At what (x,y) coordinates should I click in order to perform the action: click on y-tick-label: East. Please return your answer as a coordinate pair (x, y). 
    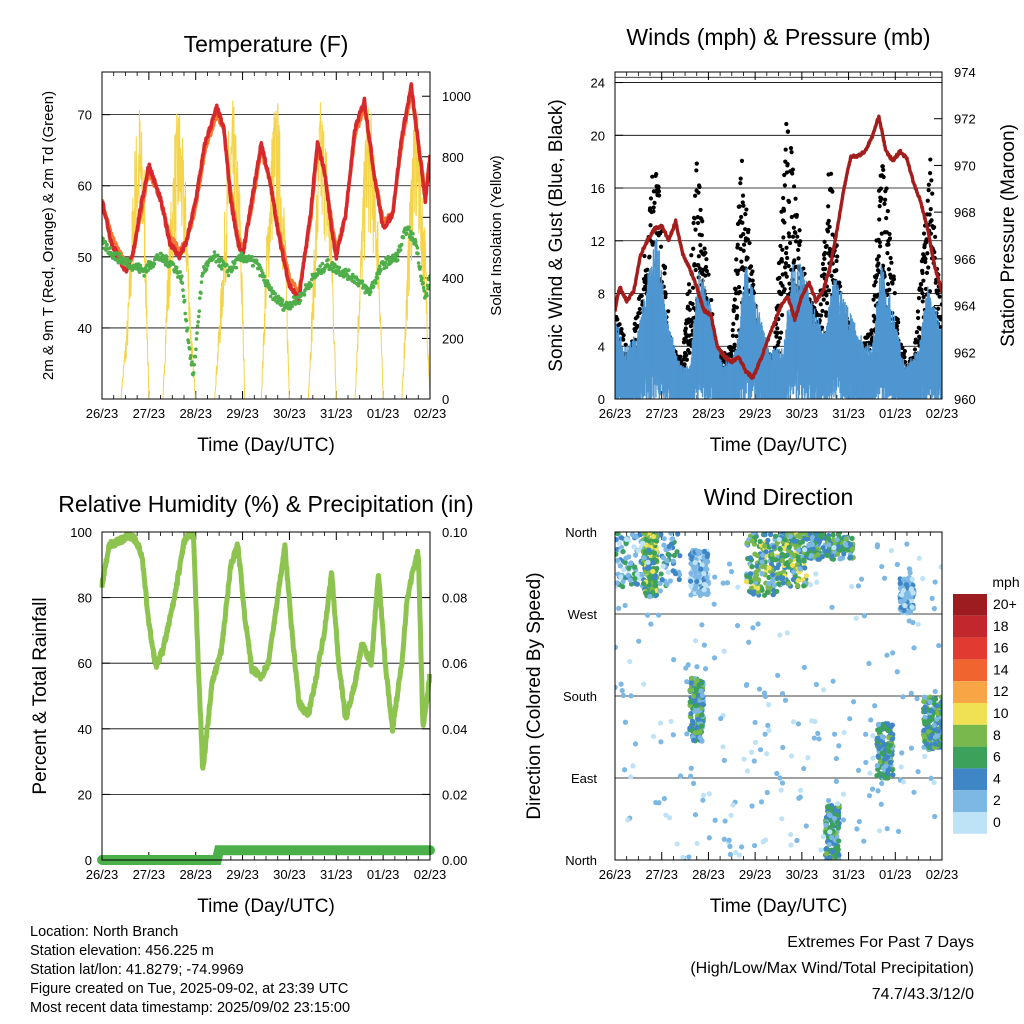
    Looking at the image, I should click on (584, 778).